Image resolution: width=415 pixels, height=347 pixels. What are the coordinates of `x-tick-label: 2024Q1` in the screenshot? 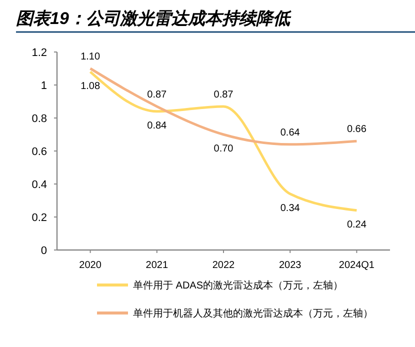 It's located at (356, 265).